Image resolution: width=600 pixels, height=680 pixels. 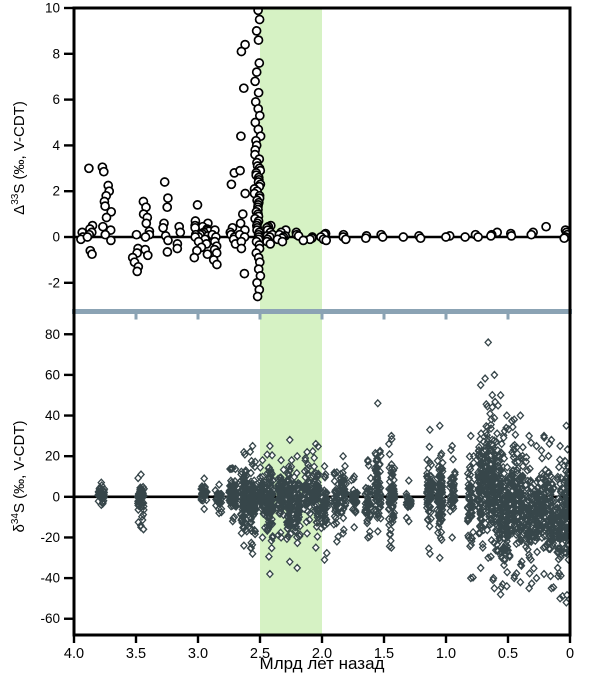 I want to click on y-tick-label: 20, so click(x=52, y=456).